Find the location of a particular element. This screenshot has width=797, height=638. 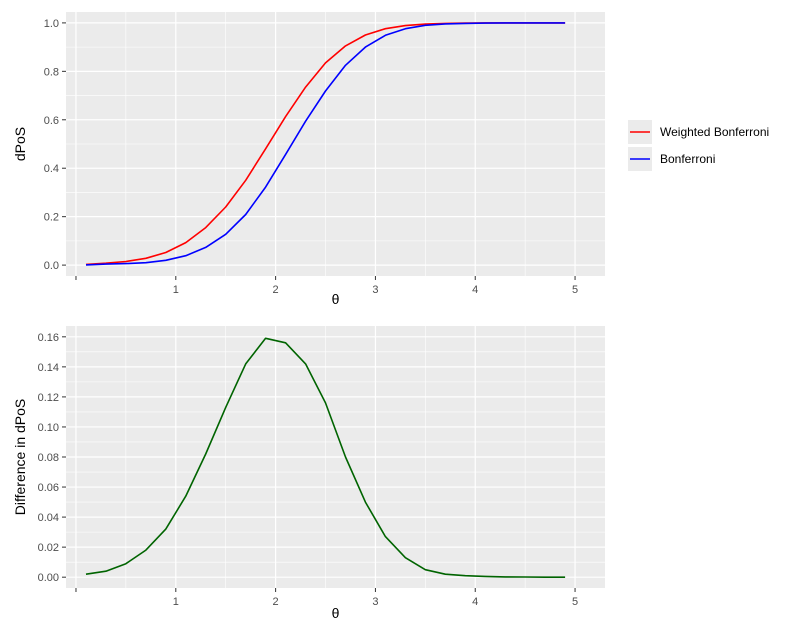

y-tick-label: 0.6 is located at coordinates (51, 121).